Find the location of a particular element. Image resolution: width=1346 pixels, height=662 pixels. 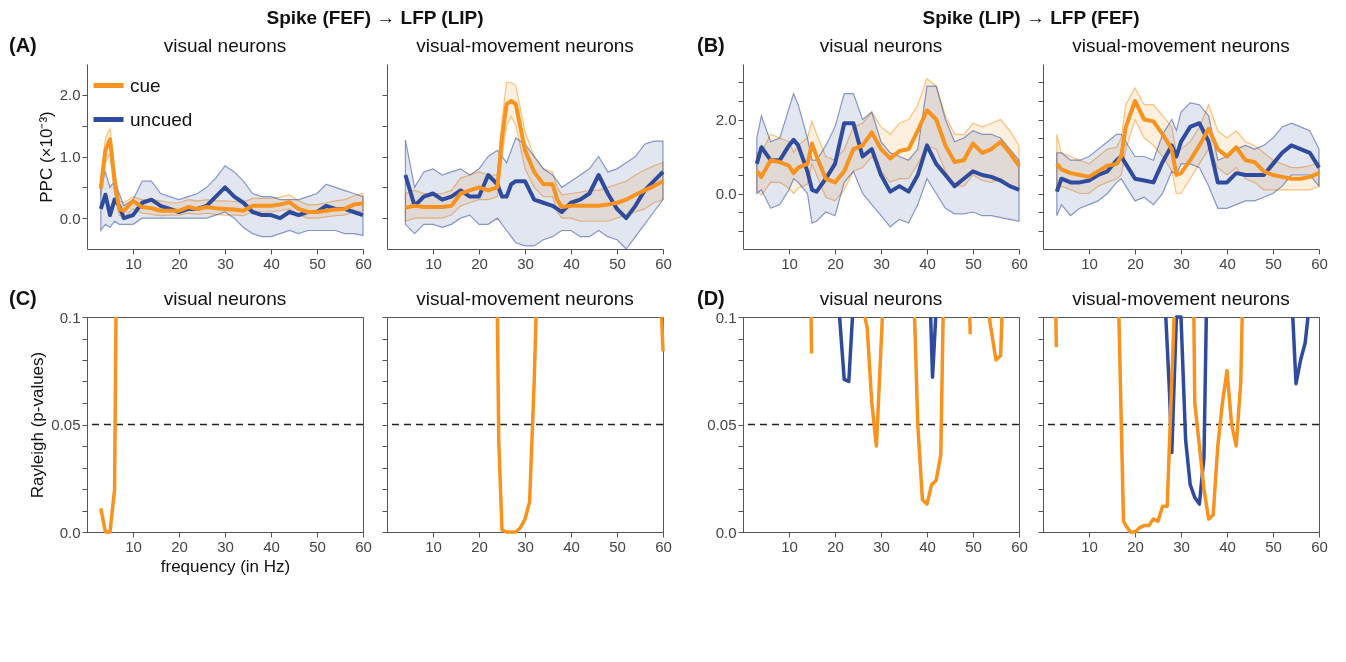

text: Spike (FEF) → LFP (LIP) is located at coordinates (375, 17).